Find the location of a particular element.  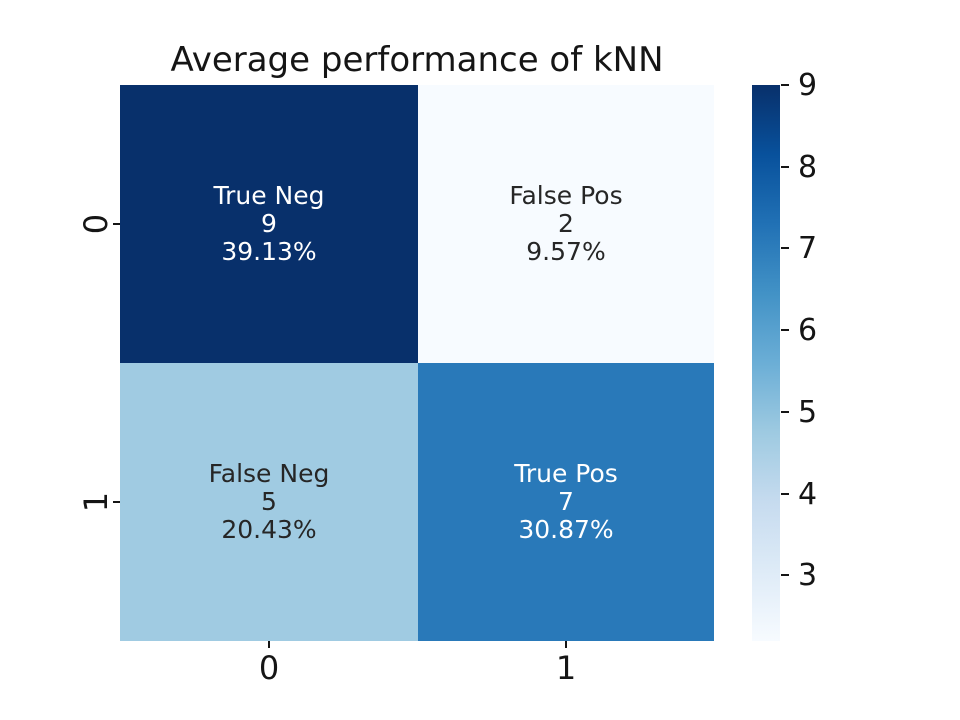

colorbar-tick-9: 9 is located at coordinates (799, 85).